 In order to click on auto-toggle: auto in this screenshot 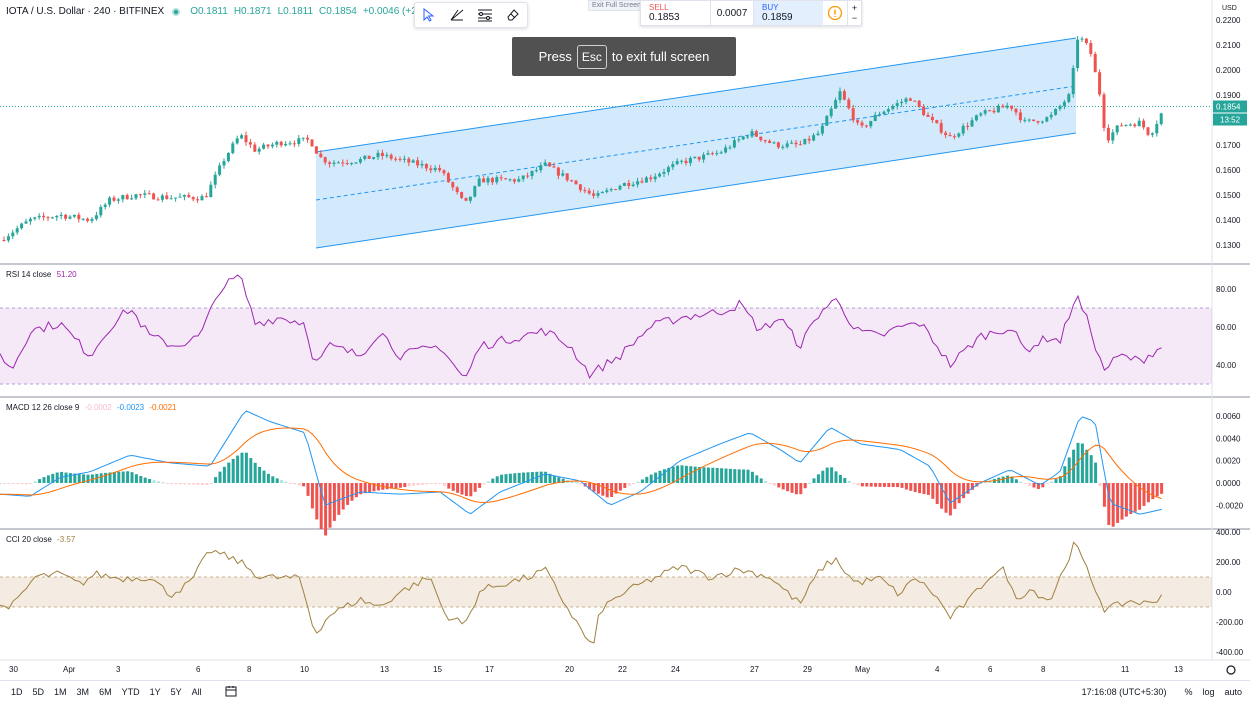, I will do `click(1233, 692)`.